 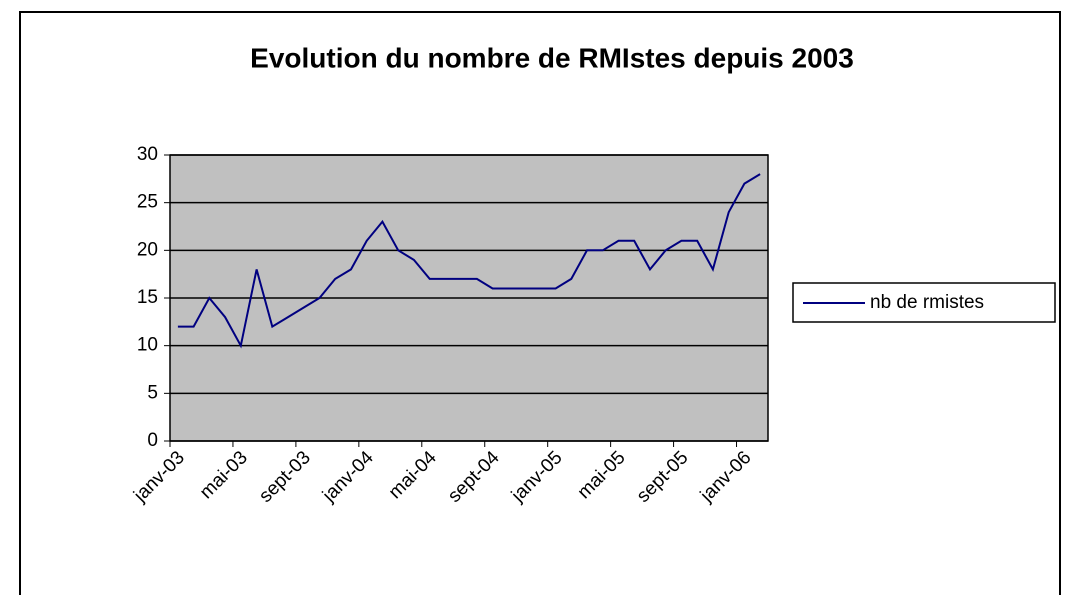 I want to click on y-tick-label: 0, so click(x=152, y=440).